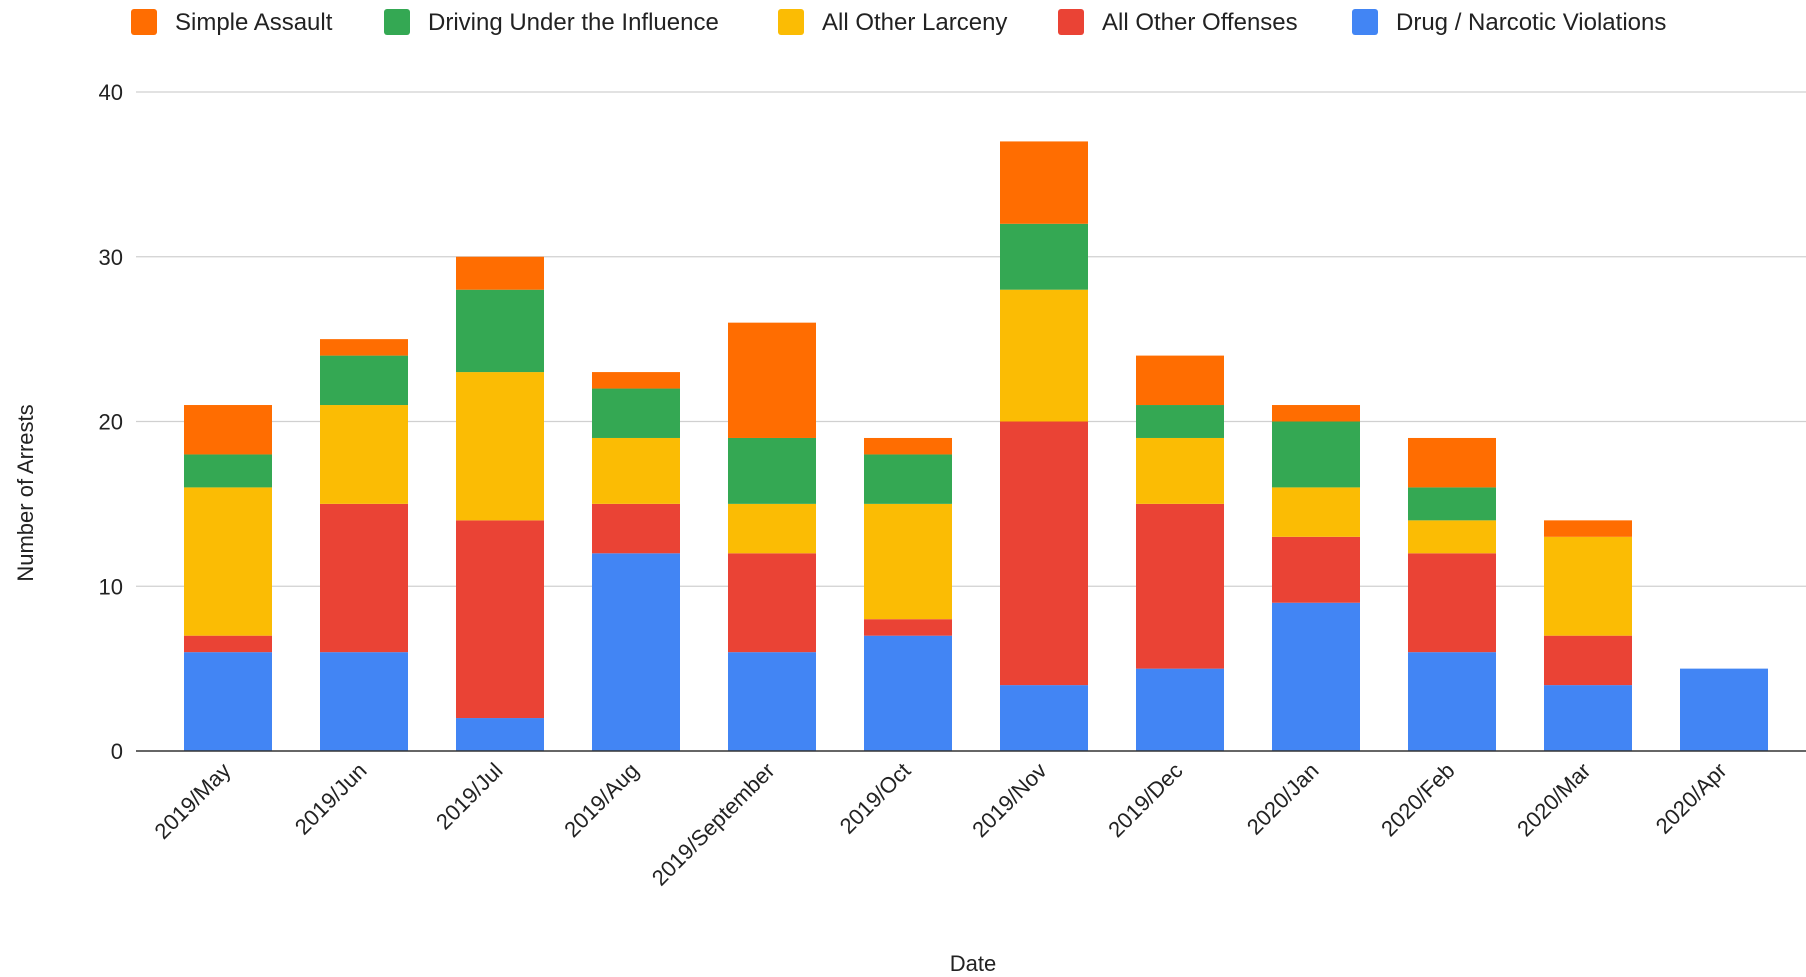 The height and width of the screenshot is (977, 1806). Describe the element at coordinates (1365, 22) in the screenshot. I see `legend-swatch-drug-narcotic-violations` at that location.